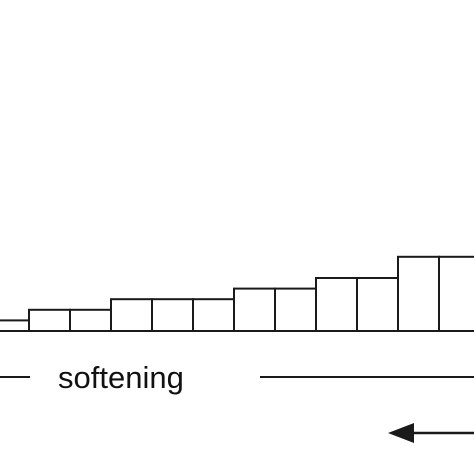  What do you see at coordinates (431, 433) in the screenshot?
I see `left-arrow-icon` at bounding box center [431, 433].